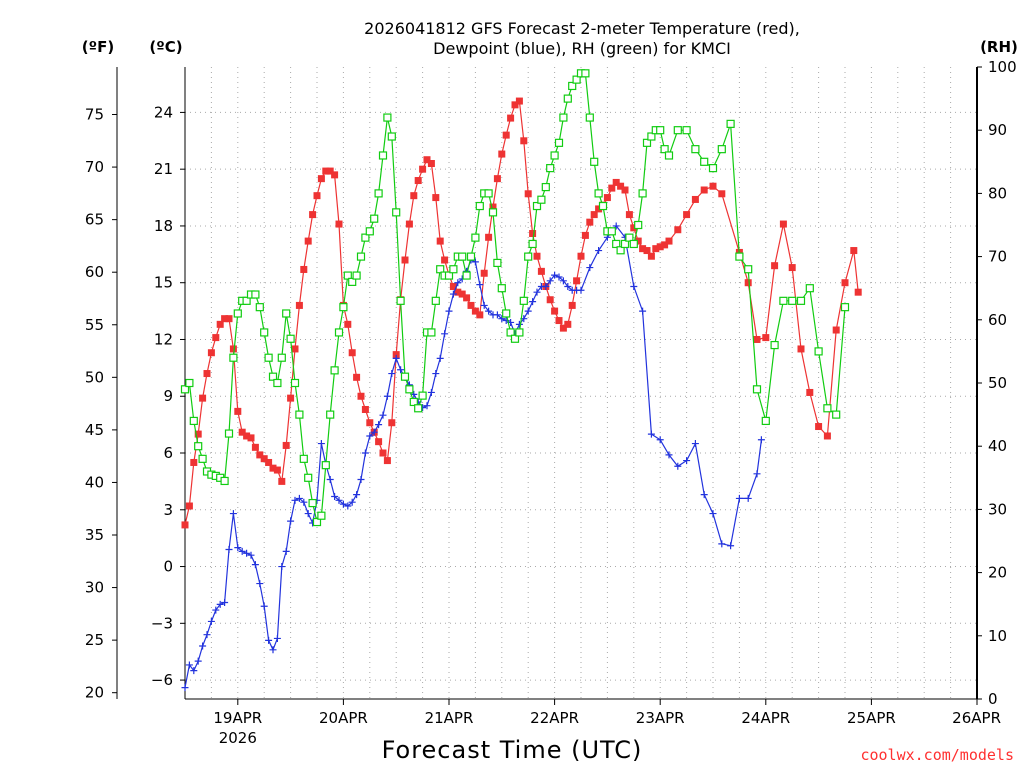 Image resolution: width=1024 pixels, height=768 pixels. Describe the element at coordinates (554, 718) in the screenshot. I see `x-tick-label: 22APR` at that location.